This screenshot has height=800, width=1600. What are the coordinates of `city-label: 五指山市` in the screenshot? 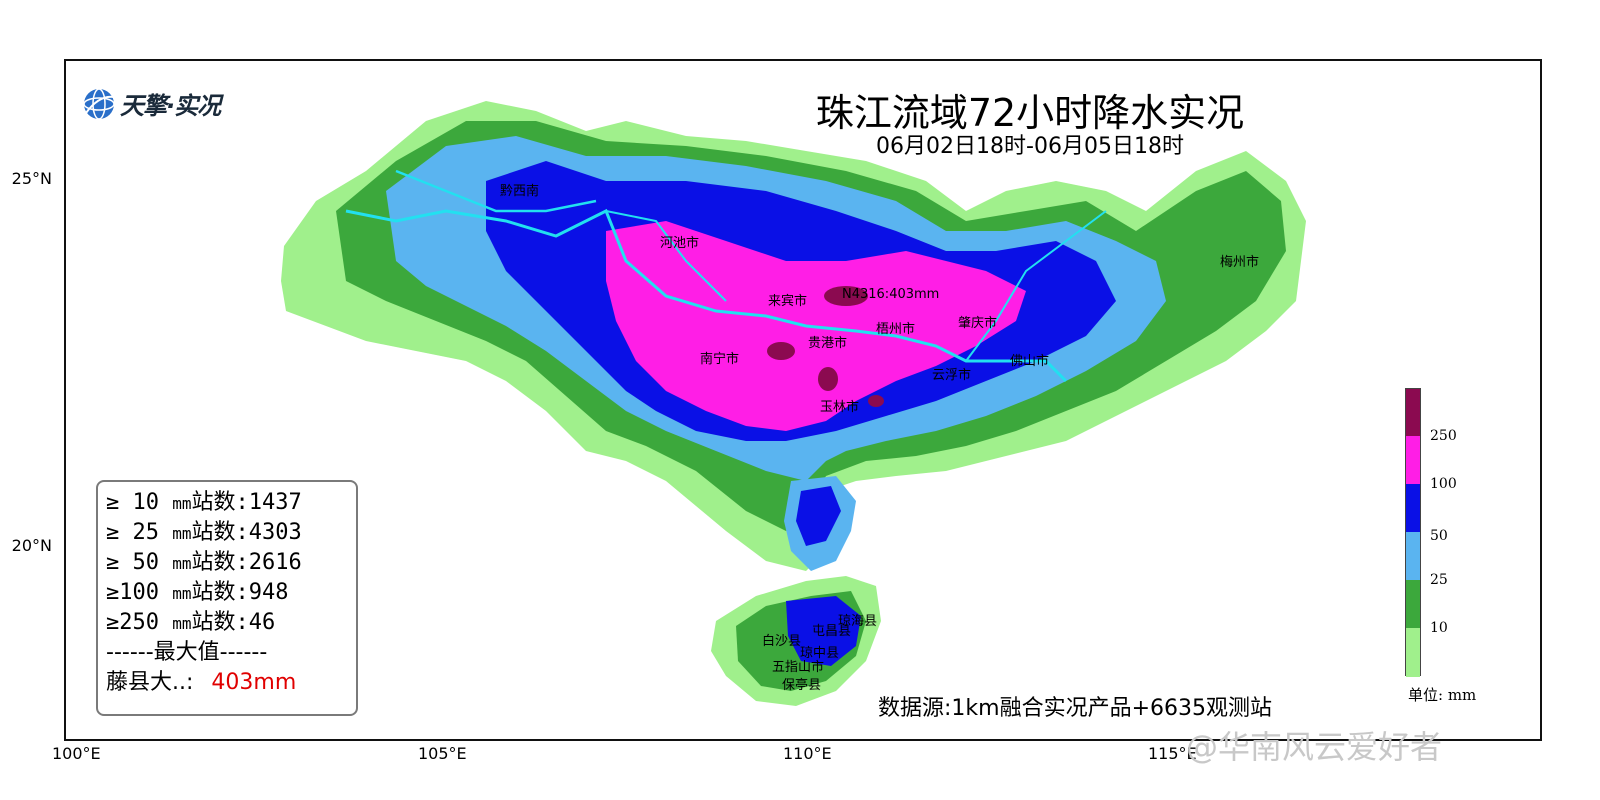 It's located at (798, 667).